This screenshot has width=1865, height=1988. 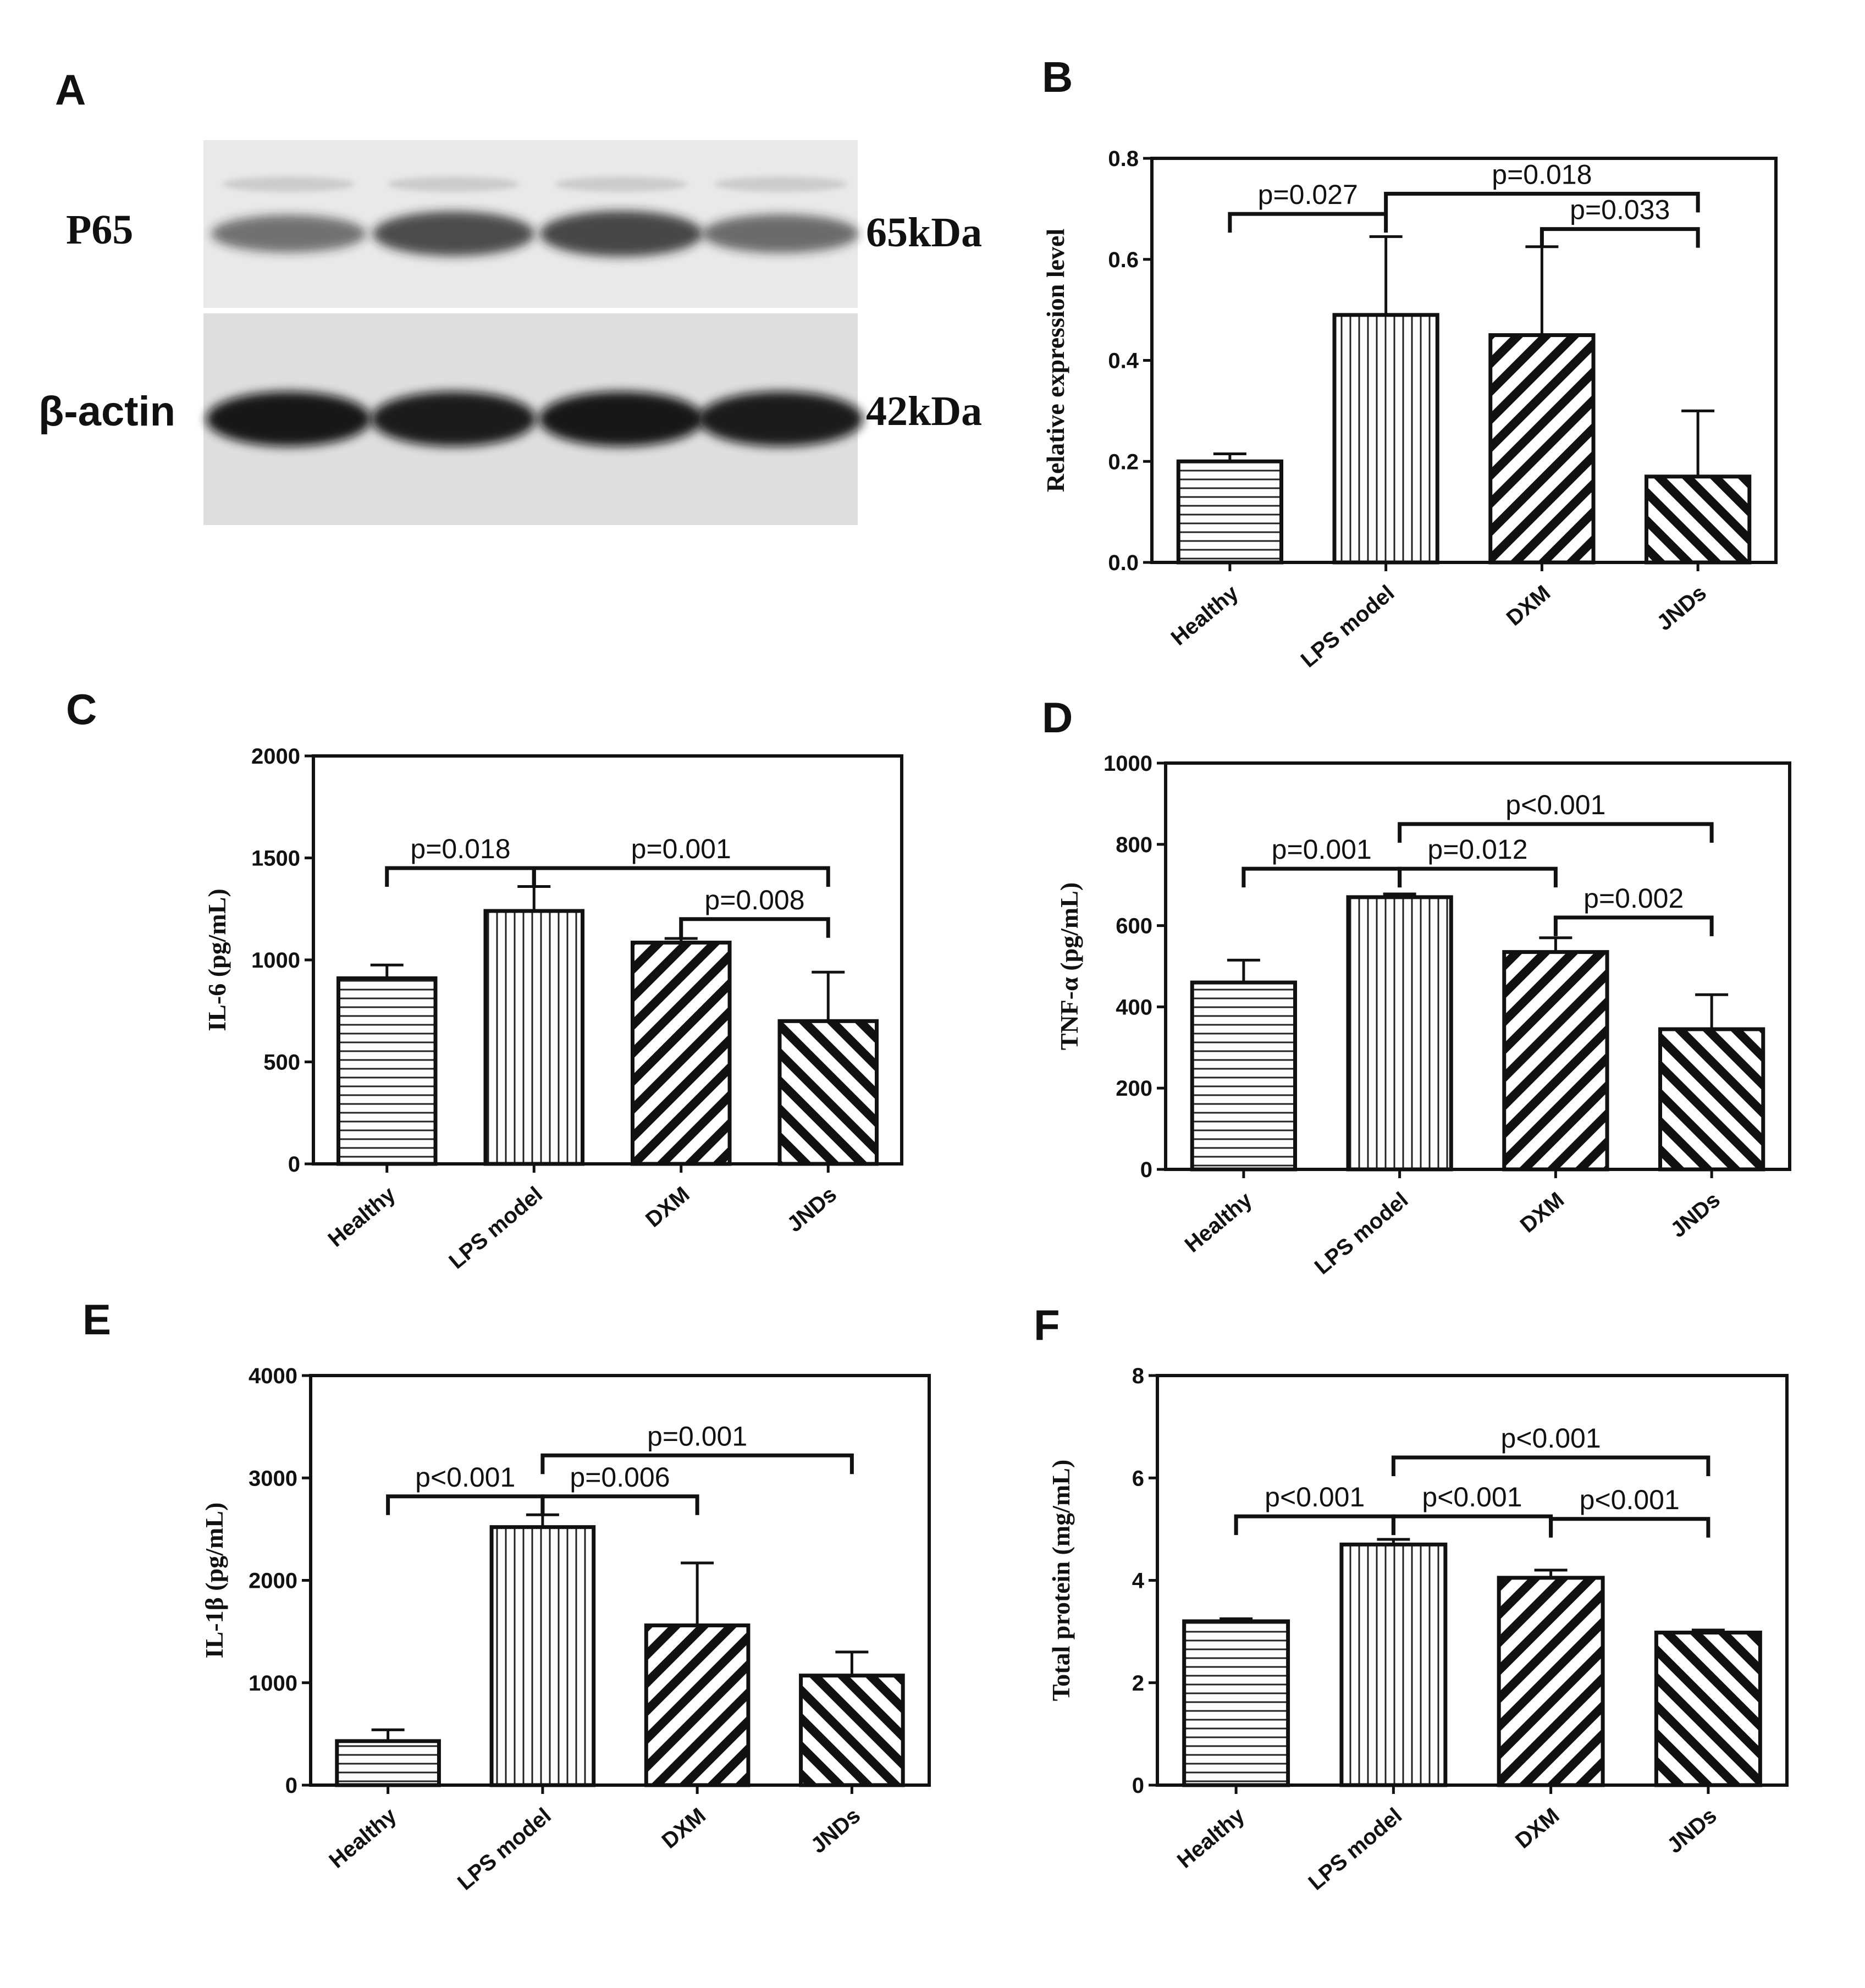 I want to click on y-tick-label: 800, so click(x=1134, y=845).